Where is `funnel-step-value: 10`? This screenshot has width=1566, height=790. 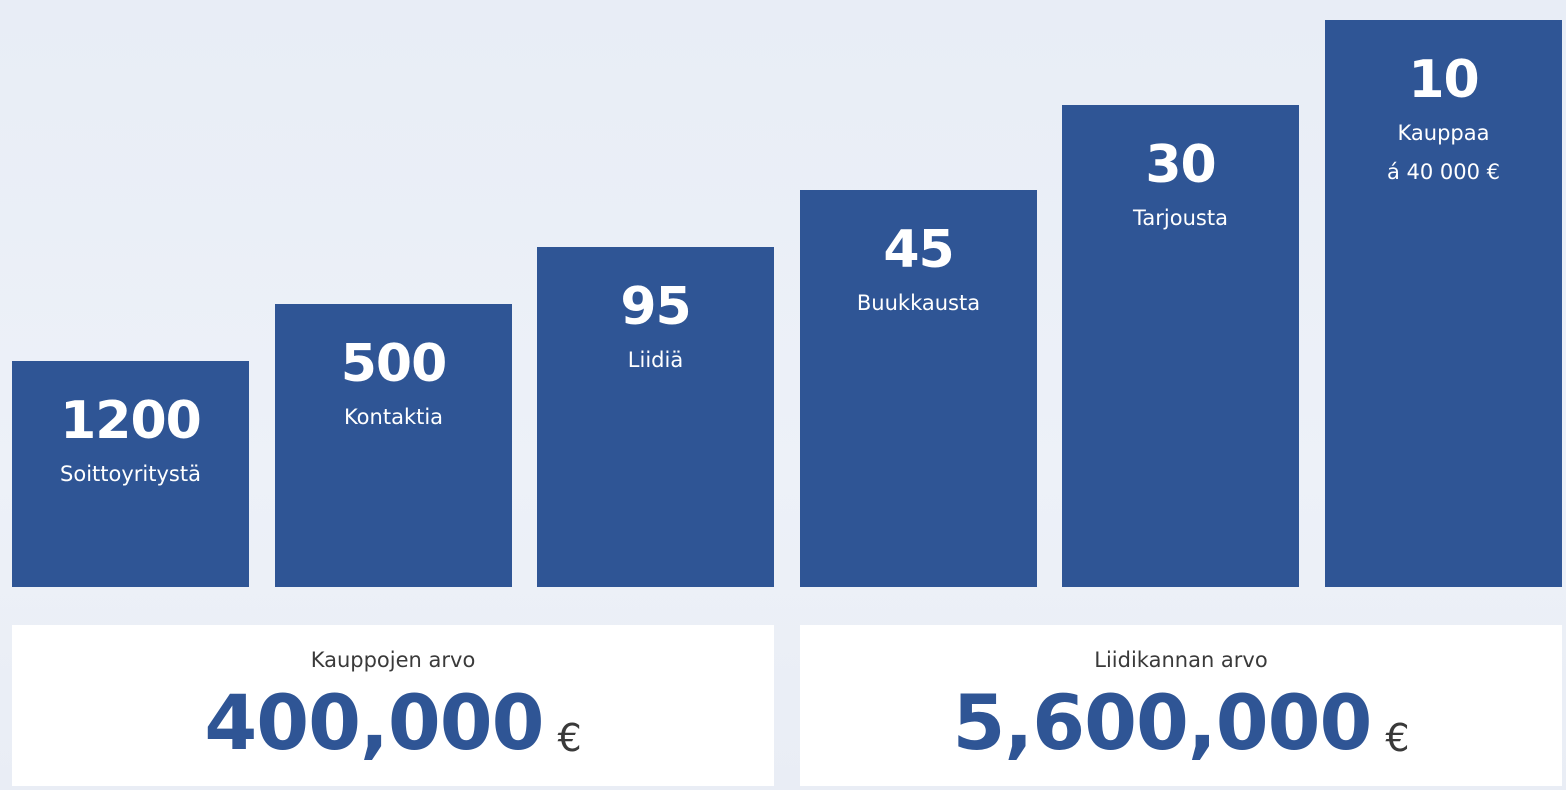 funnel-step-value: 10 is located at coordinates (1443, 80).